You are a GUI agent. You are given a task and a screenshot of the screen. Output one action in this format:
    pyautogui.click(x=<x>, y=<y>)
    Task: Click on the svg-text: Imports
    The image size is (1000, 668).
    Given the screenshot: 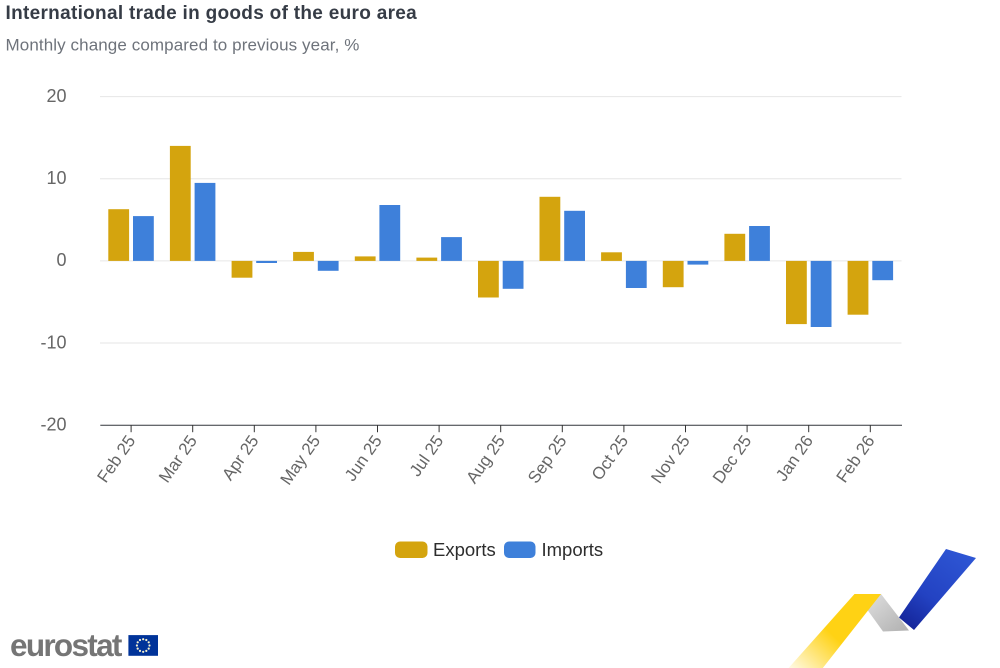 What is the action you would take?
    pyautogui.click(x=573, y=549)
    